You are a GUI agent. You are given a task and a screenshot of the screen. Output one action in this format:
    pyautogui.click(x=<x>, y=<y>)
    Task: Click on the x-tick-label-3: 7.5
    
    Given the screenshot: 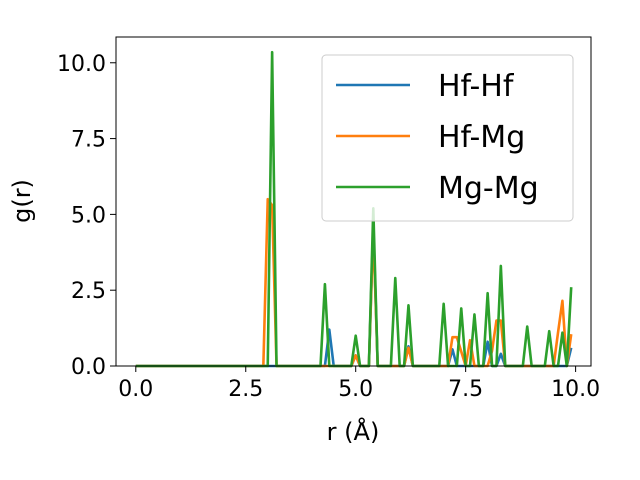 What is the action you would take?
    pyautogui.click(x=465, y=389)
    